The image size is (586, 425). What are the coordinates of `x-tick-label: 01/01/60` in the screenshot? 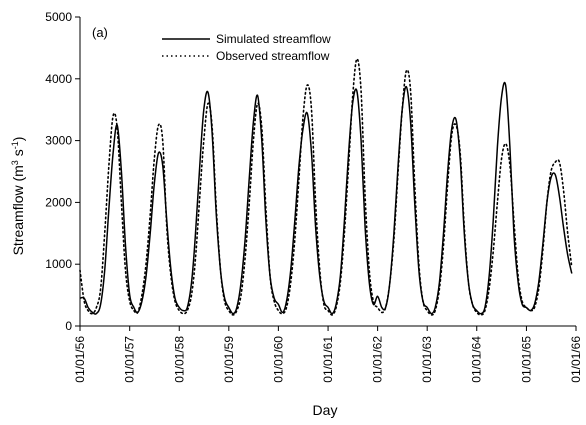 It's located at (278, 359).